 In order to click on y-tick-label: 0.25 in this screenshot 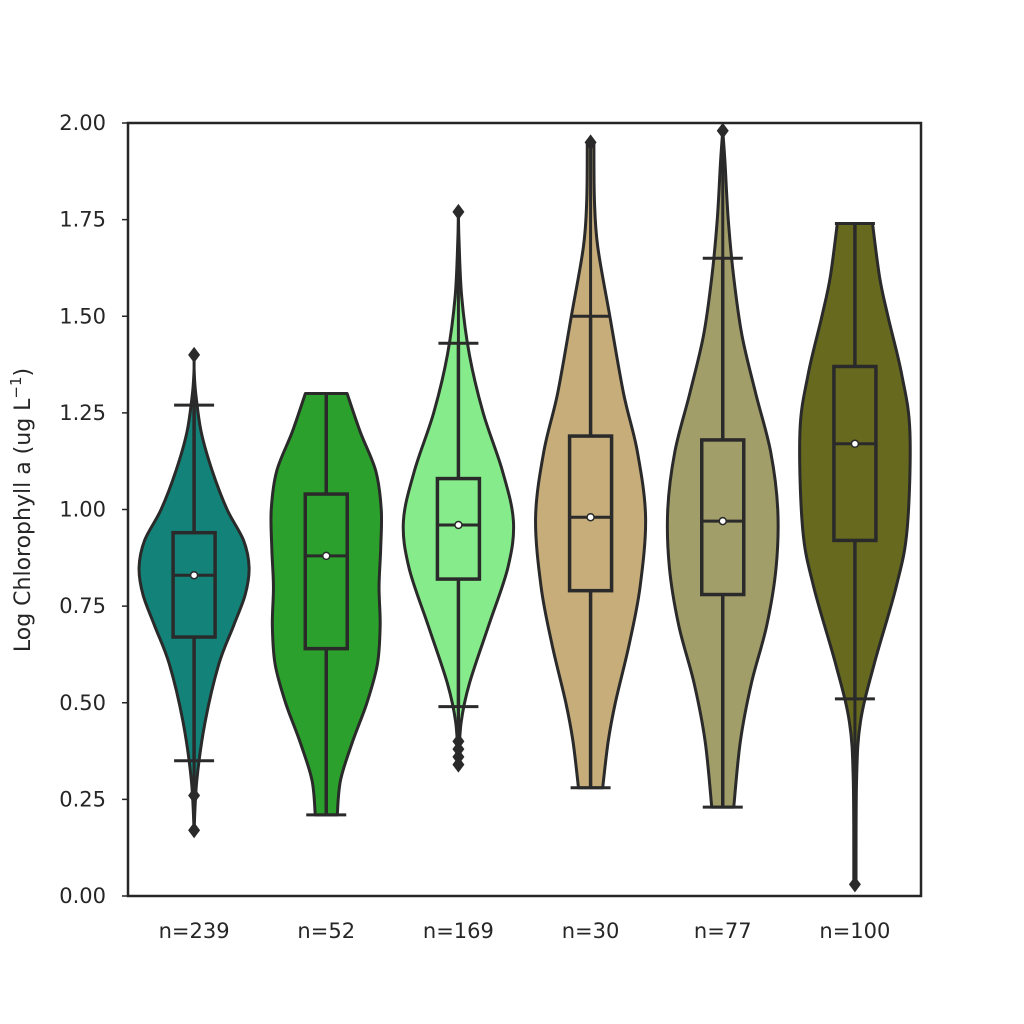, I will do `click(82, 799)`.